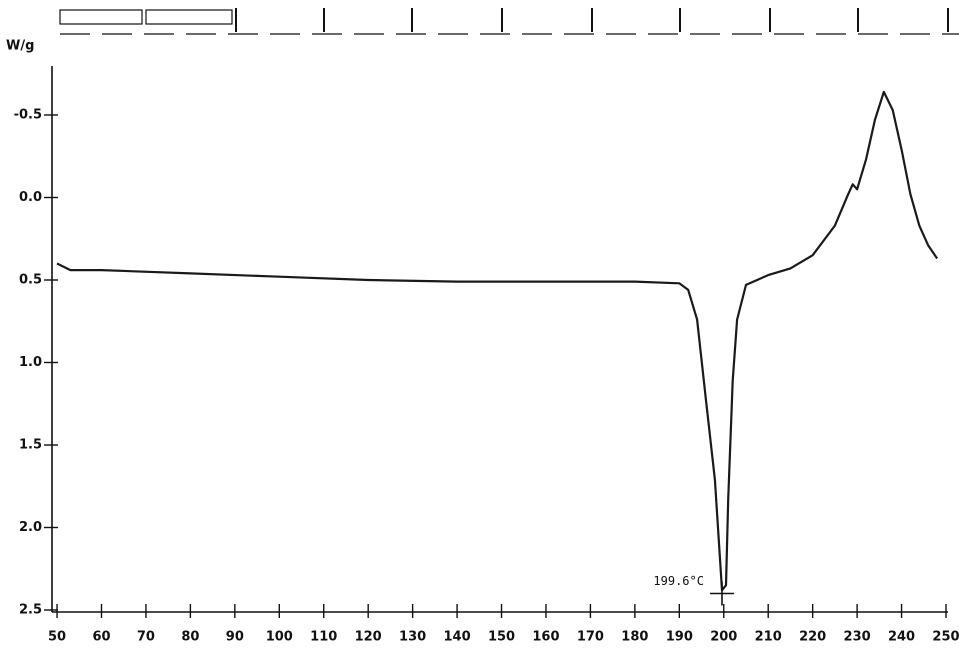 The width and height of the screenshot is (959, 656). Describe the element at coordinates (146, 637) in the screenshot. I see `x-tick-label: 70` at that location.